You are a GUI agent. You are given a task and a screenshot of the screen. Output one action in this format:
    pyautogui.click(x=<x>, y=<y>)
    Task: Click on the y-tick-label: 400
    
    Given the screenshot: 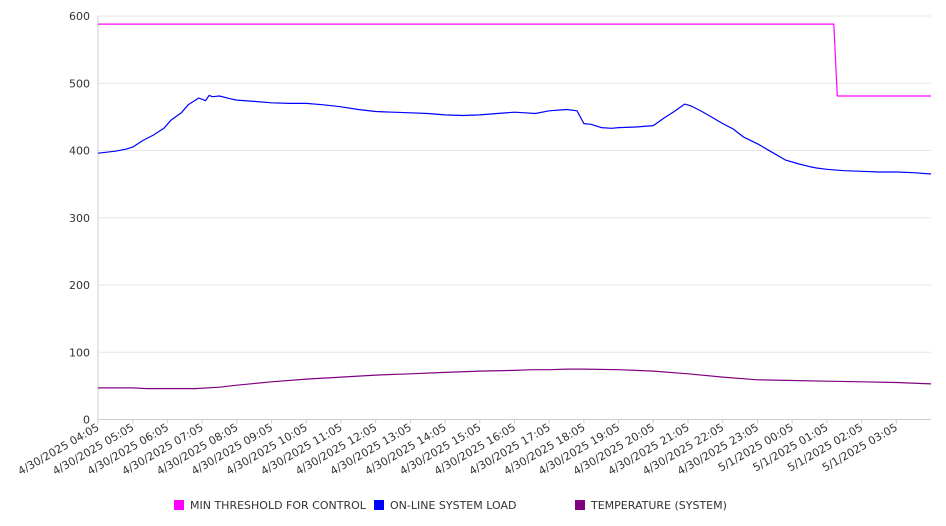 What is the action you would take?
    pyautogui.click(x=79, y=151)
    